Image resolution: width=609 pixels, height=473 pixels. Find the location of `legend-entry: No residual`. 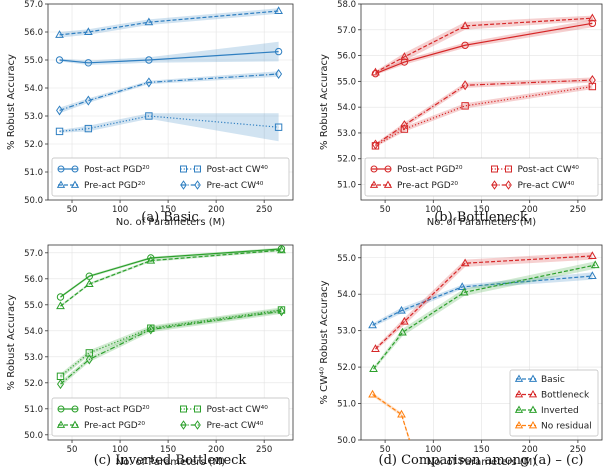

legend-entry: No residual is located at coordinates (566, 427).